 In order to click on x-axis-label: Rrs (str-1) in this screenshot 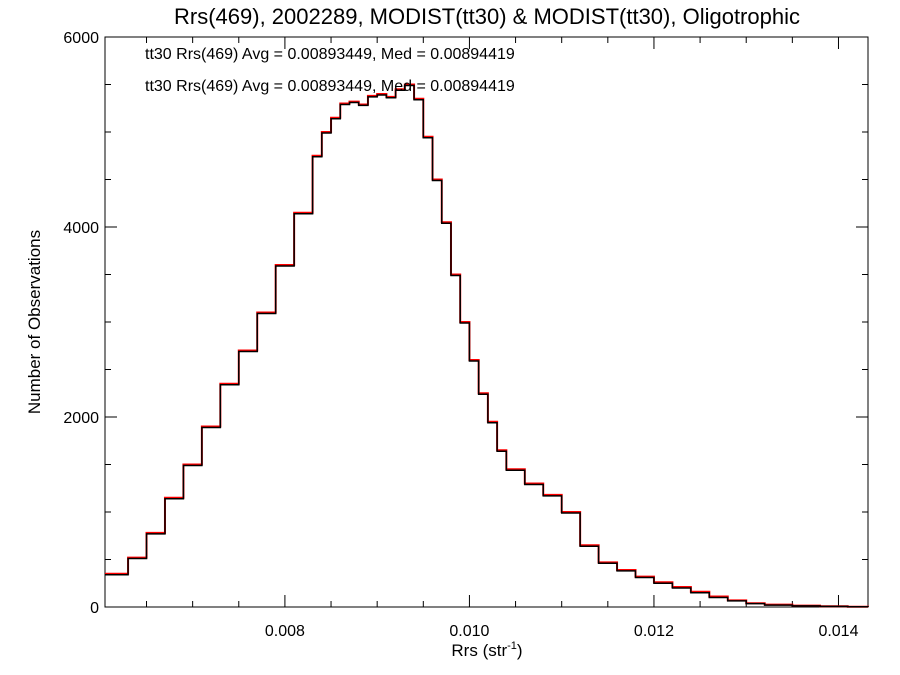, I will do `click(486, 650)`.